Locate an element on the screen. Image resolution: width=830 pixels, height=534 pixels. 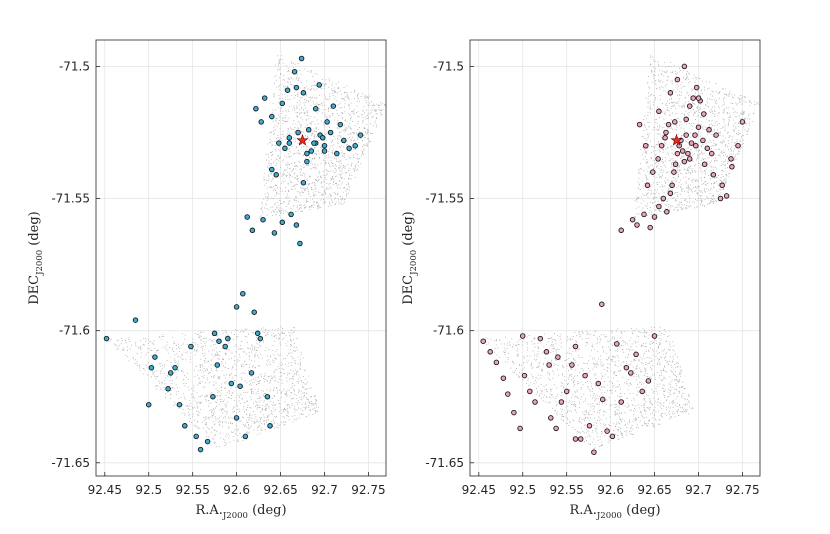
y-axis-label-right: DECJ2000 (deg) is located at coordinates (410, 258).